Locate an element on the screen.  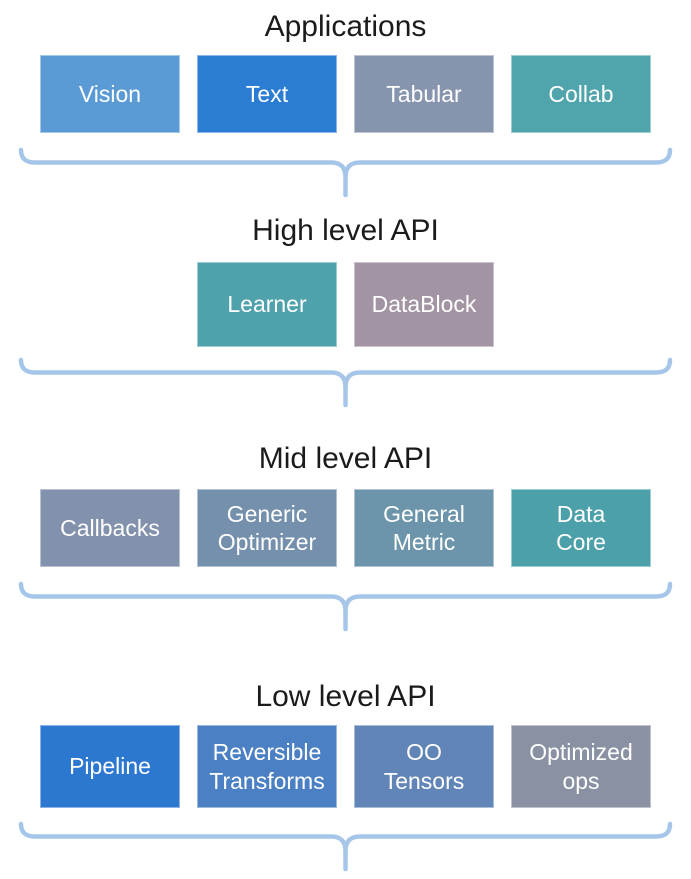
box-label: Reversible is located at coordinates (267, 752).